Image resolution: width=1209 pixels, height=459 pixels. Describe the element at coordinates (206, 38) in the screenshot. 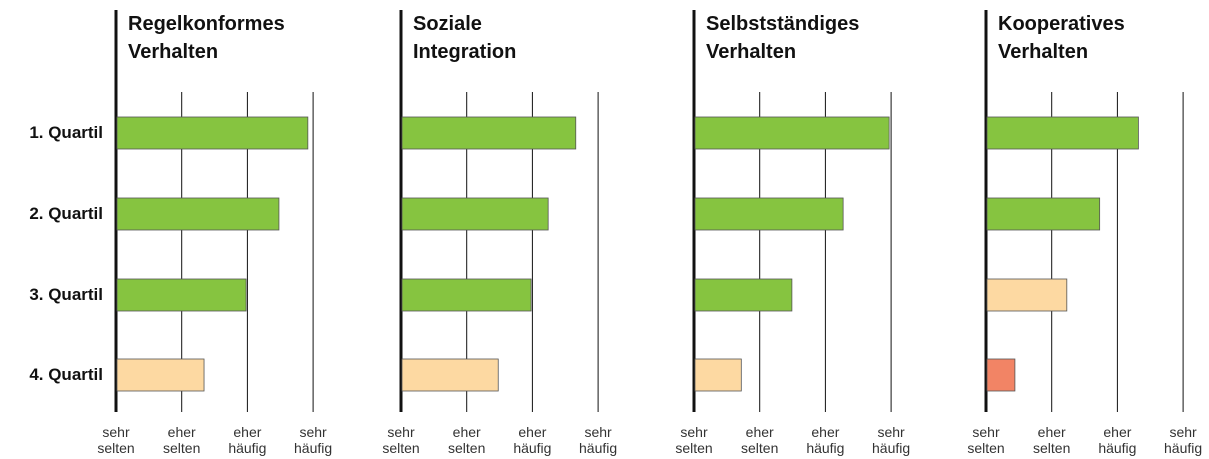

I see `panel-title: Regelkonformes Verhalten` at that location.